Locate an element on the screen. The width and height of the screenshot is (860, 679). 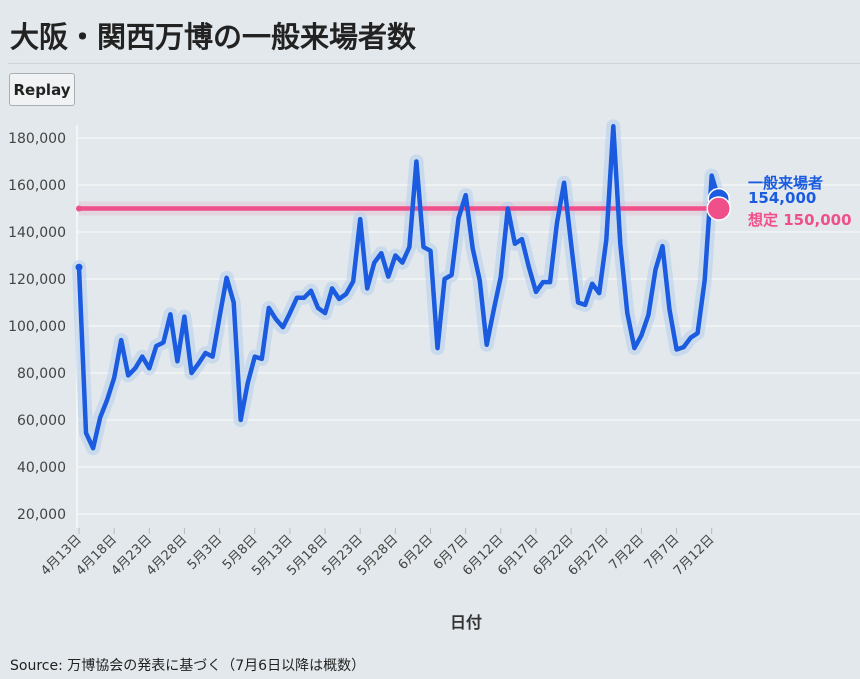
y-tick-label: 100,000 is located at coordinates (37, 327).